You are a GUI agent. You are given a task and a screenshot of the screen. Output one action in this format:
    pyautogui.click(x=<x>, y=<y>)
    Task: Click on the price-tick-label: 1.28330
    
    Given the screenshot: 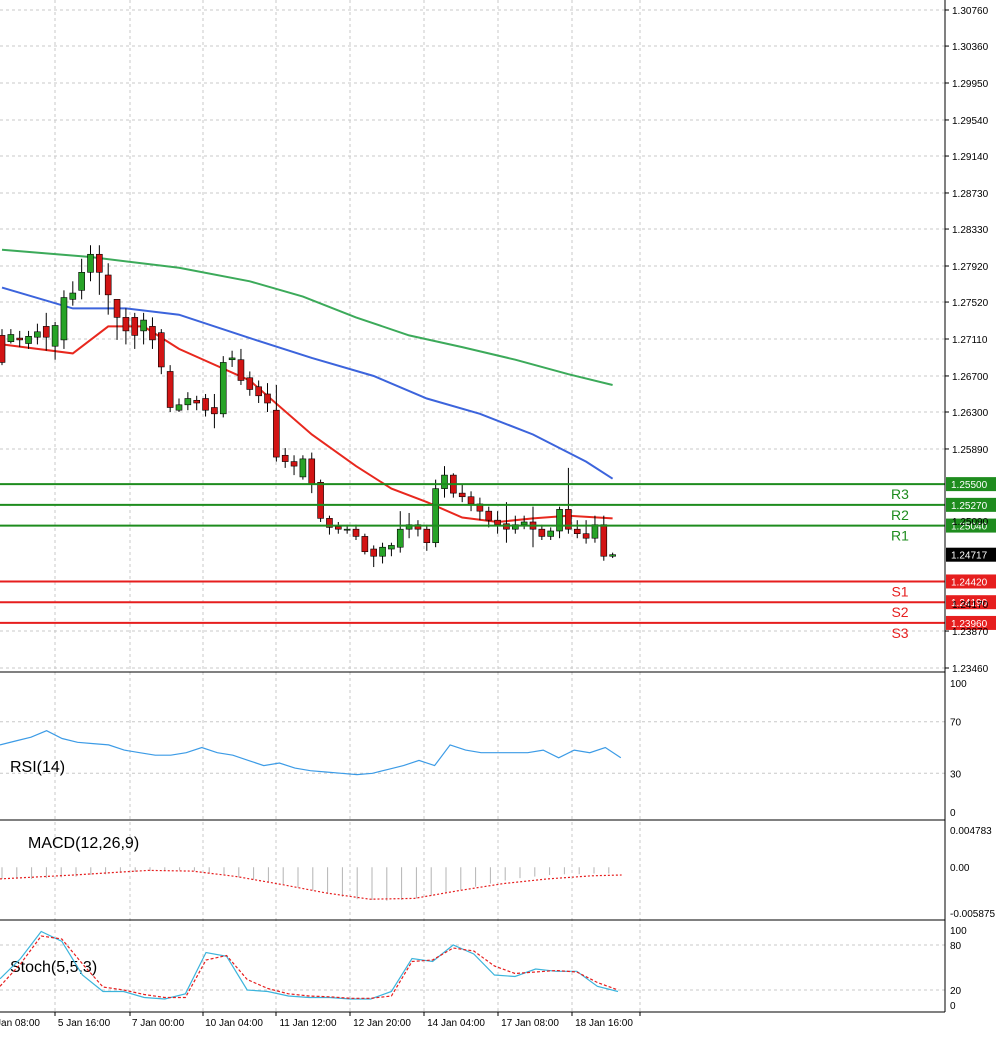 What is the action you would take?
    pyautogui.click(x=970, y=230)
    